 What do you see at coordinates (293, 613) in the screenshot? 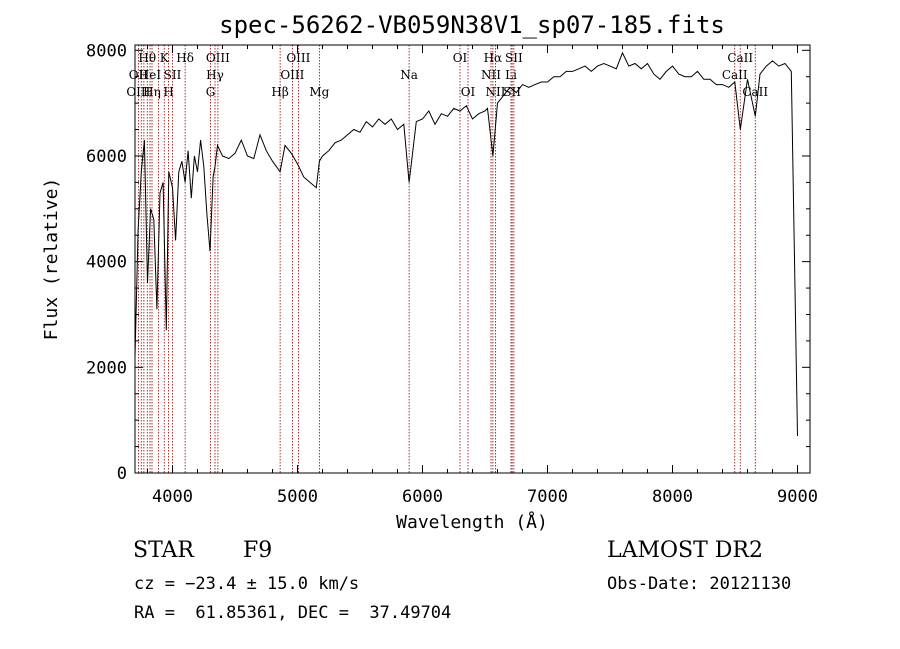
I see `coordinates-text: RA = 61.85361, DEC = 37.49704` at bounding box center [293, 613].